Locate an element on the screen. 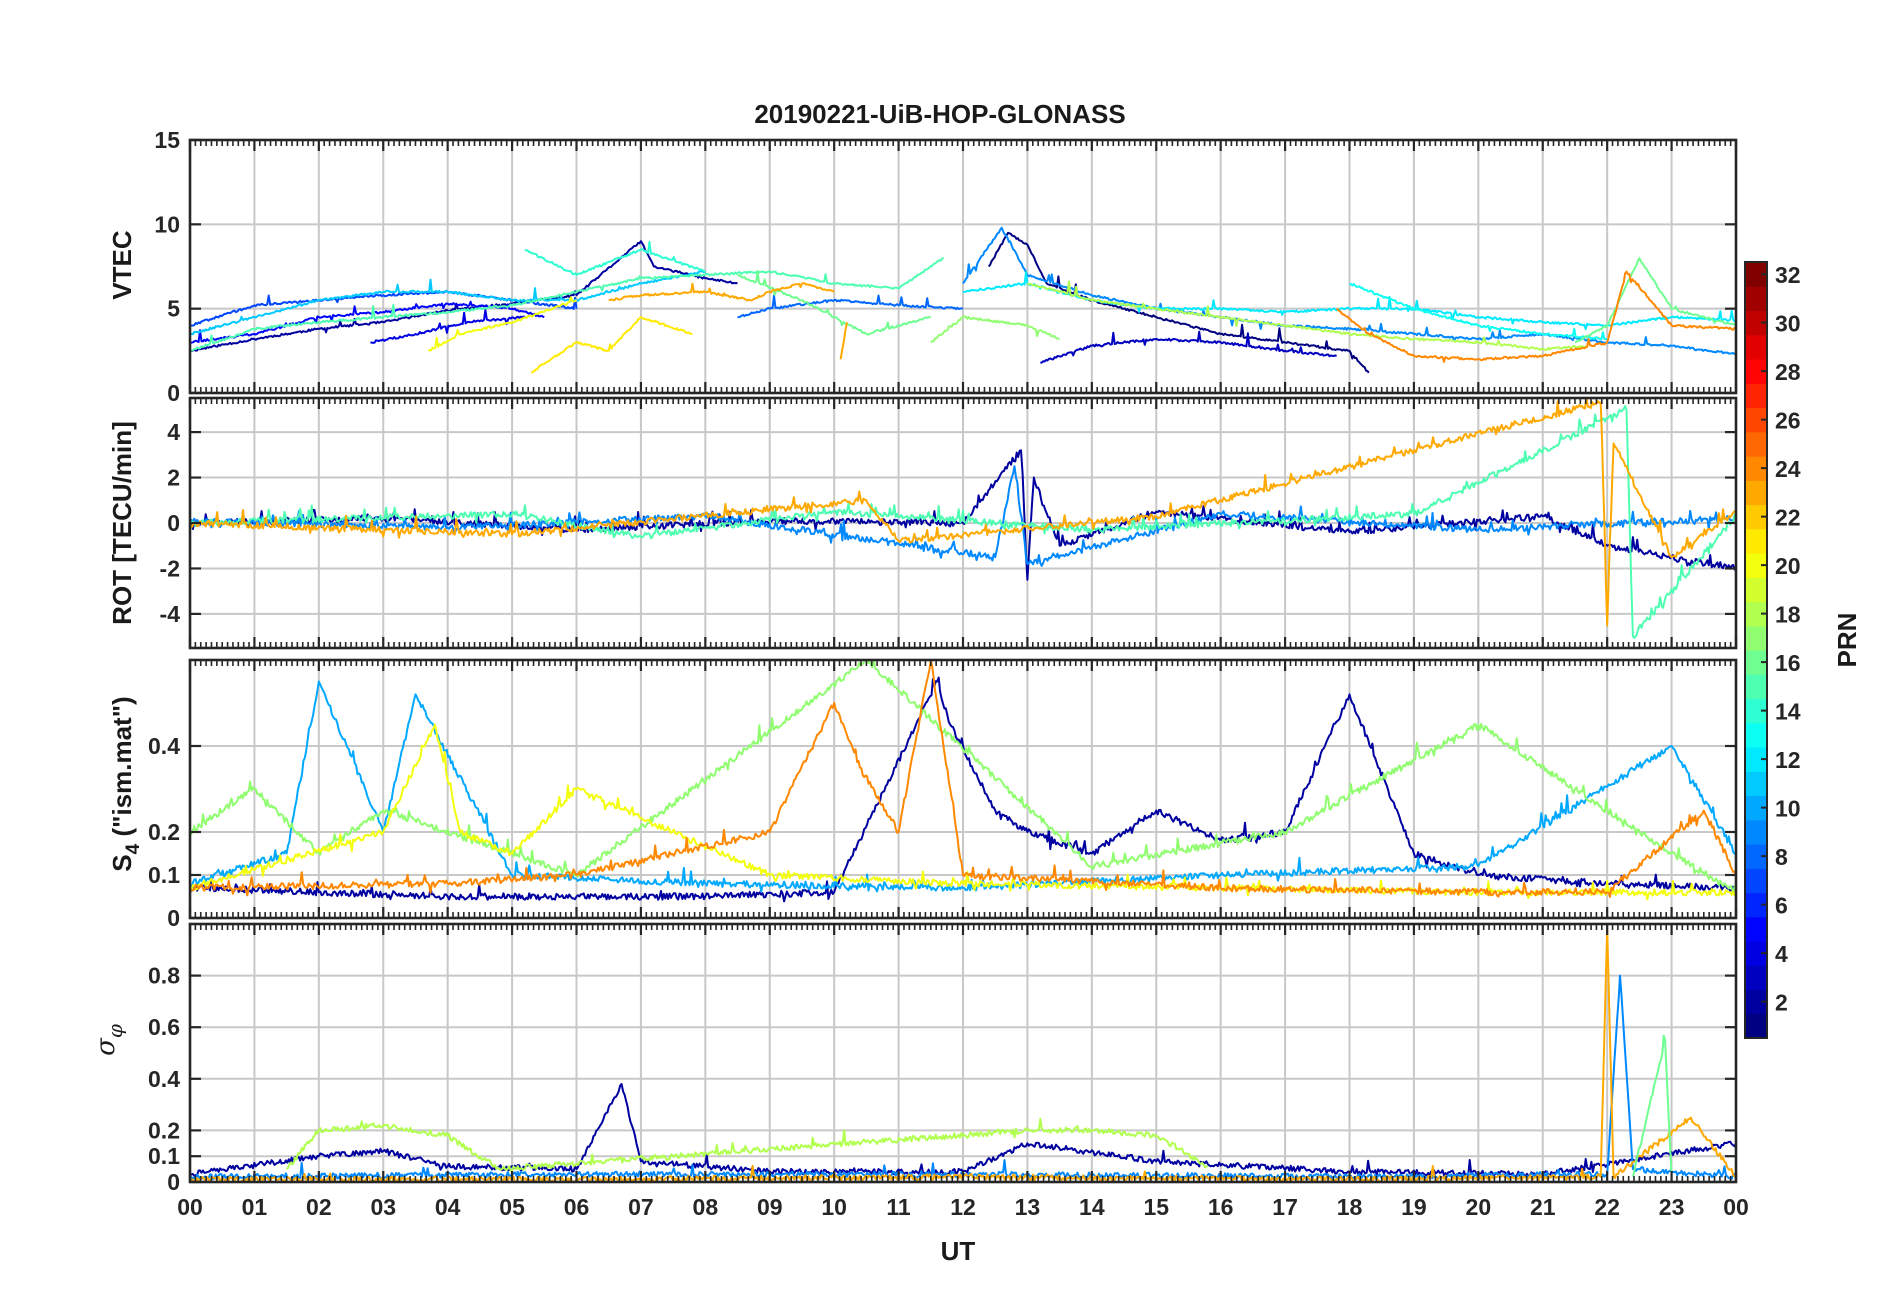 The image size is (1902, 1292). colorbar-tick-label: 26 is located at coordinates (1788, 421).